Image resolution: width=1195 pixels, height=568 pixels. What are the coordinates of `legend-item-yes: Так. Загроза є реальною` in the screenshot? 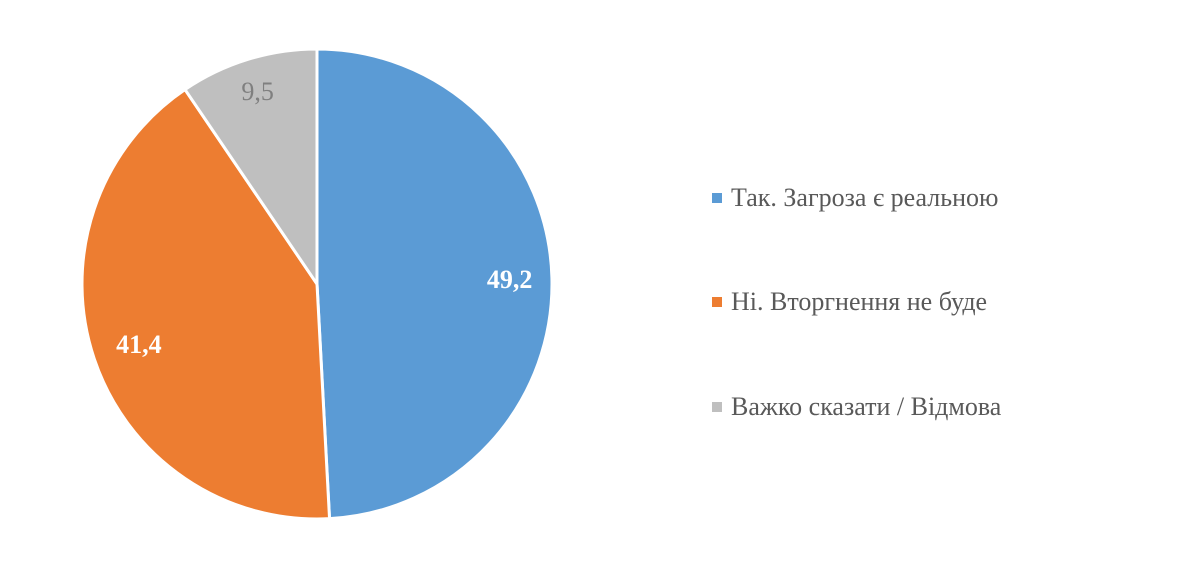 It's located at (855, 198).